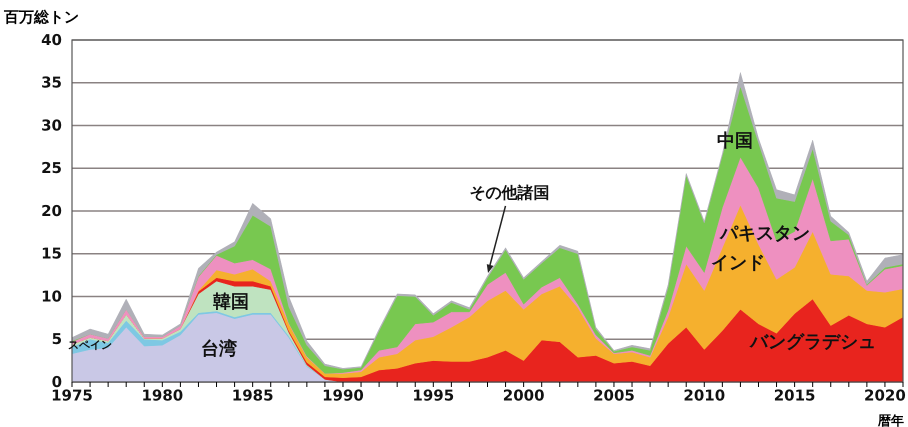  I want to click on x-tick-label: 1985, so click(253, 395).